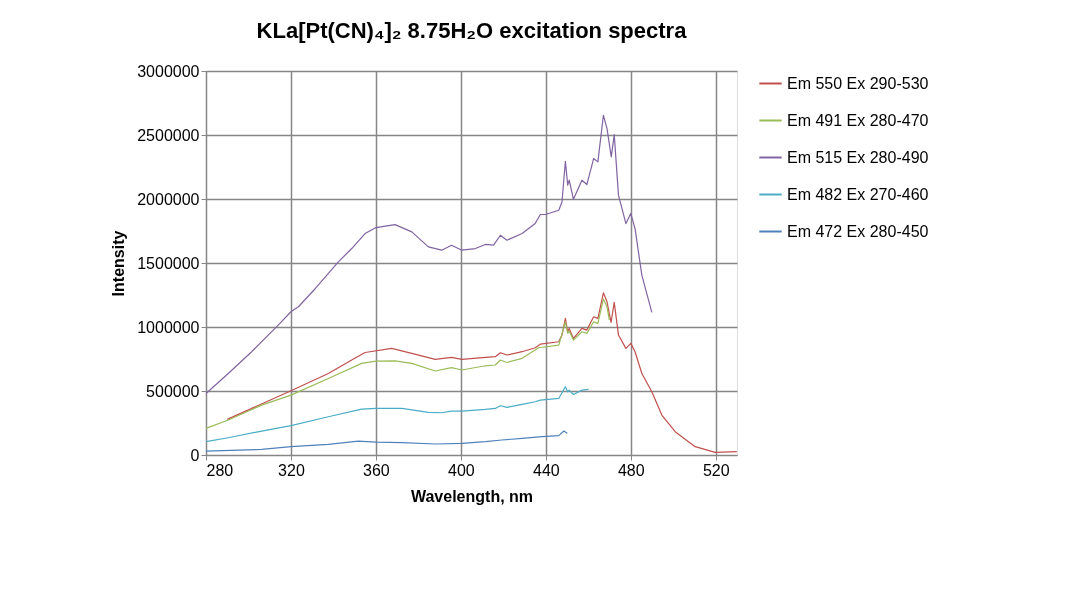 Image resolution: width=1074 pixels, height=611 pixels. I want to click on y-tick-label: 2000000, so click(168, 199).